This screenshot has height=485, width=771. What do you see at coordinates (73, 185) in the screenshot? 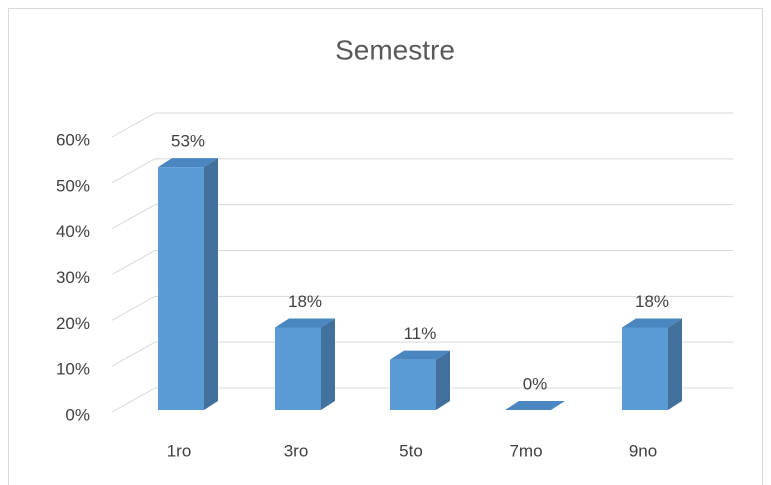
I see `y-tick-label: 50%` at bounding box center [73, 185].